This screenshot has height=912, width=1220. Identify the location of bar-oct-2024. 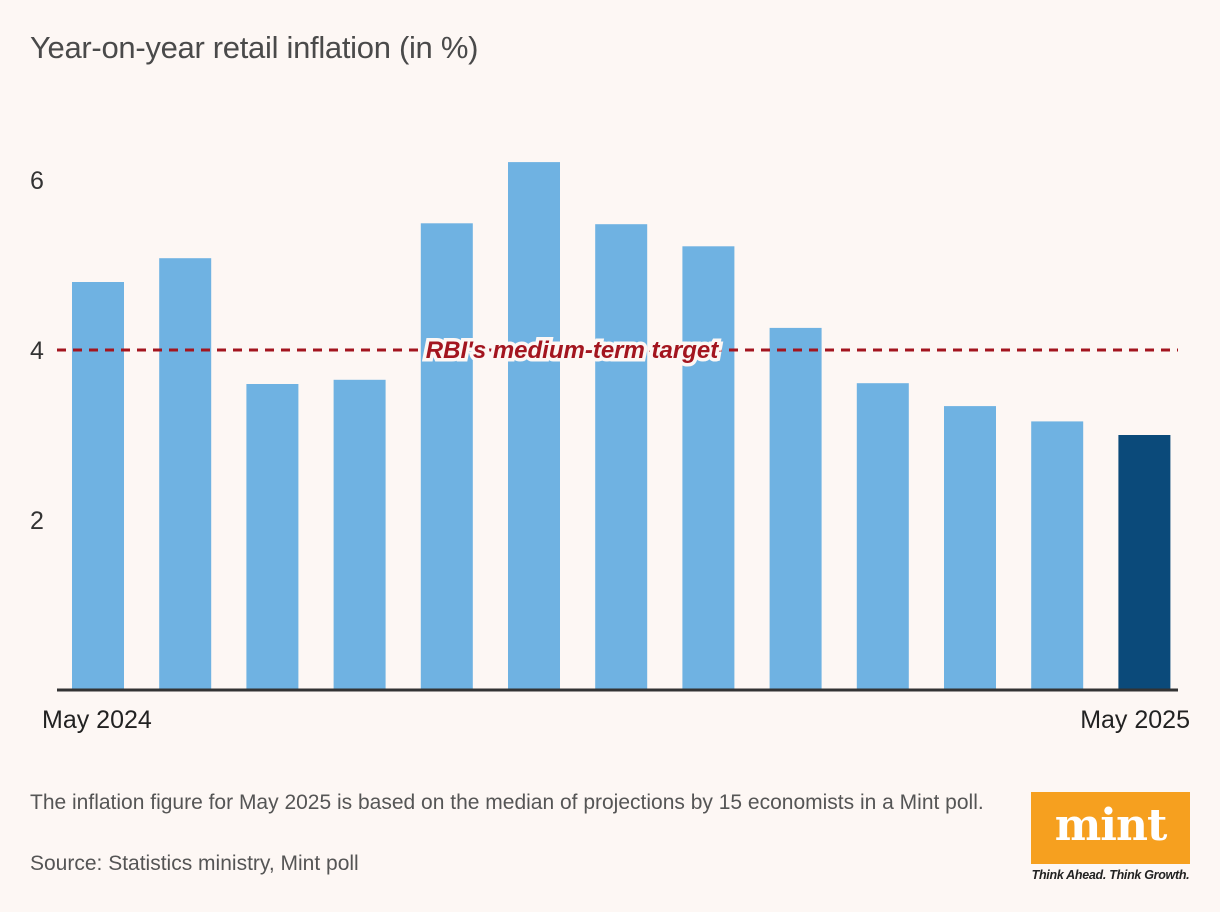
(534, 426).